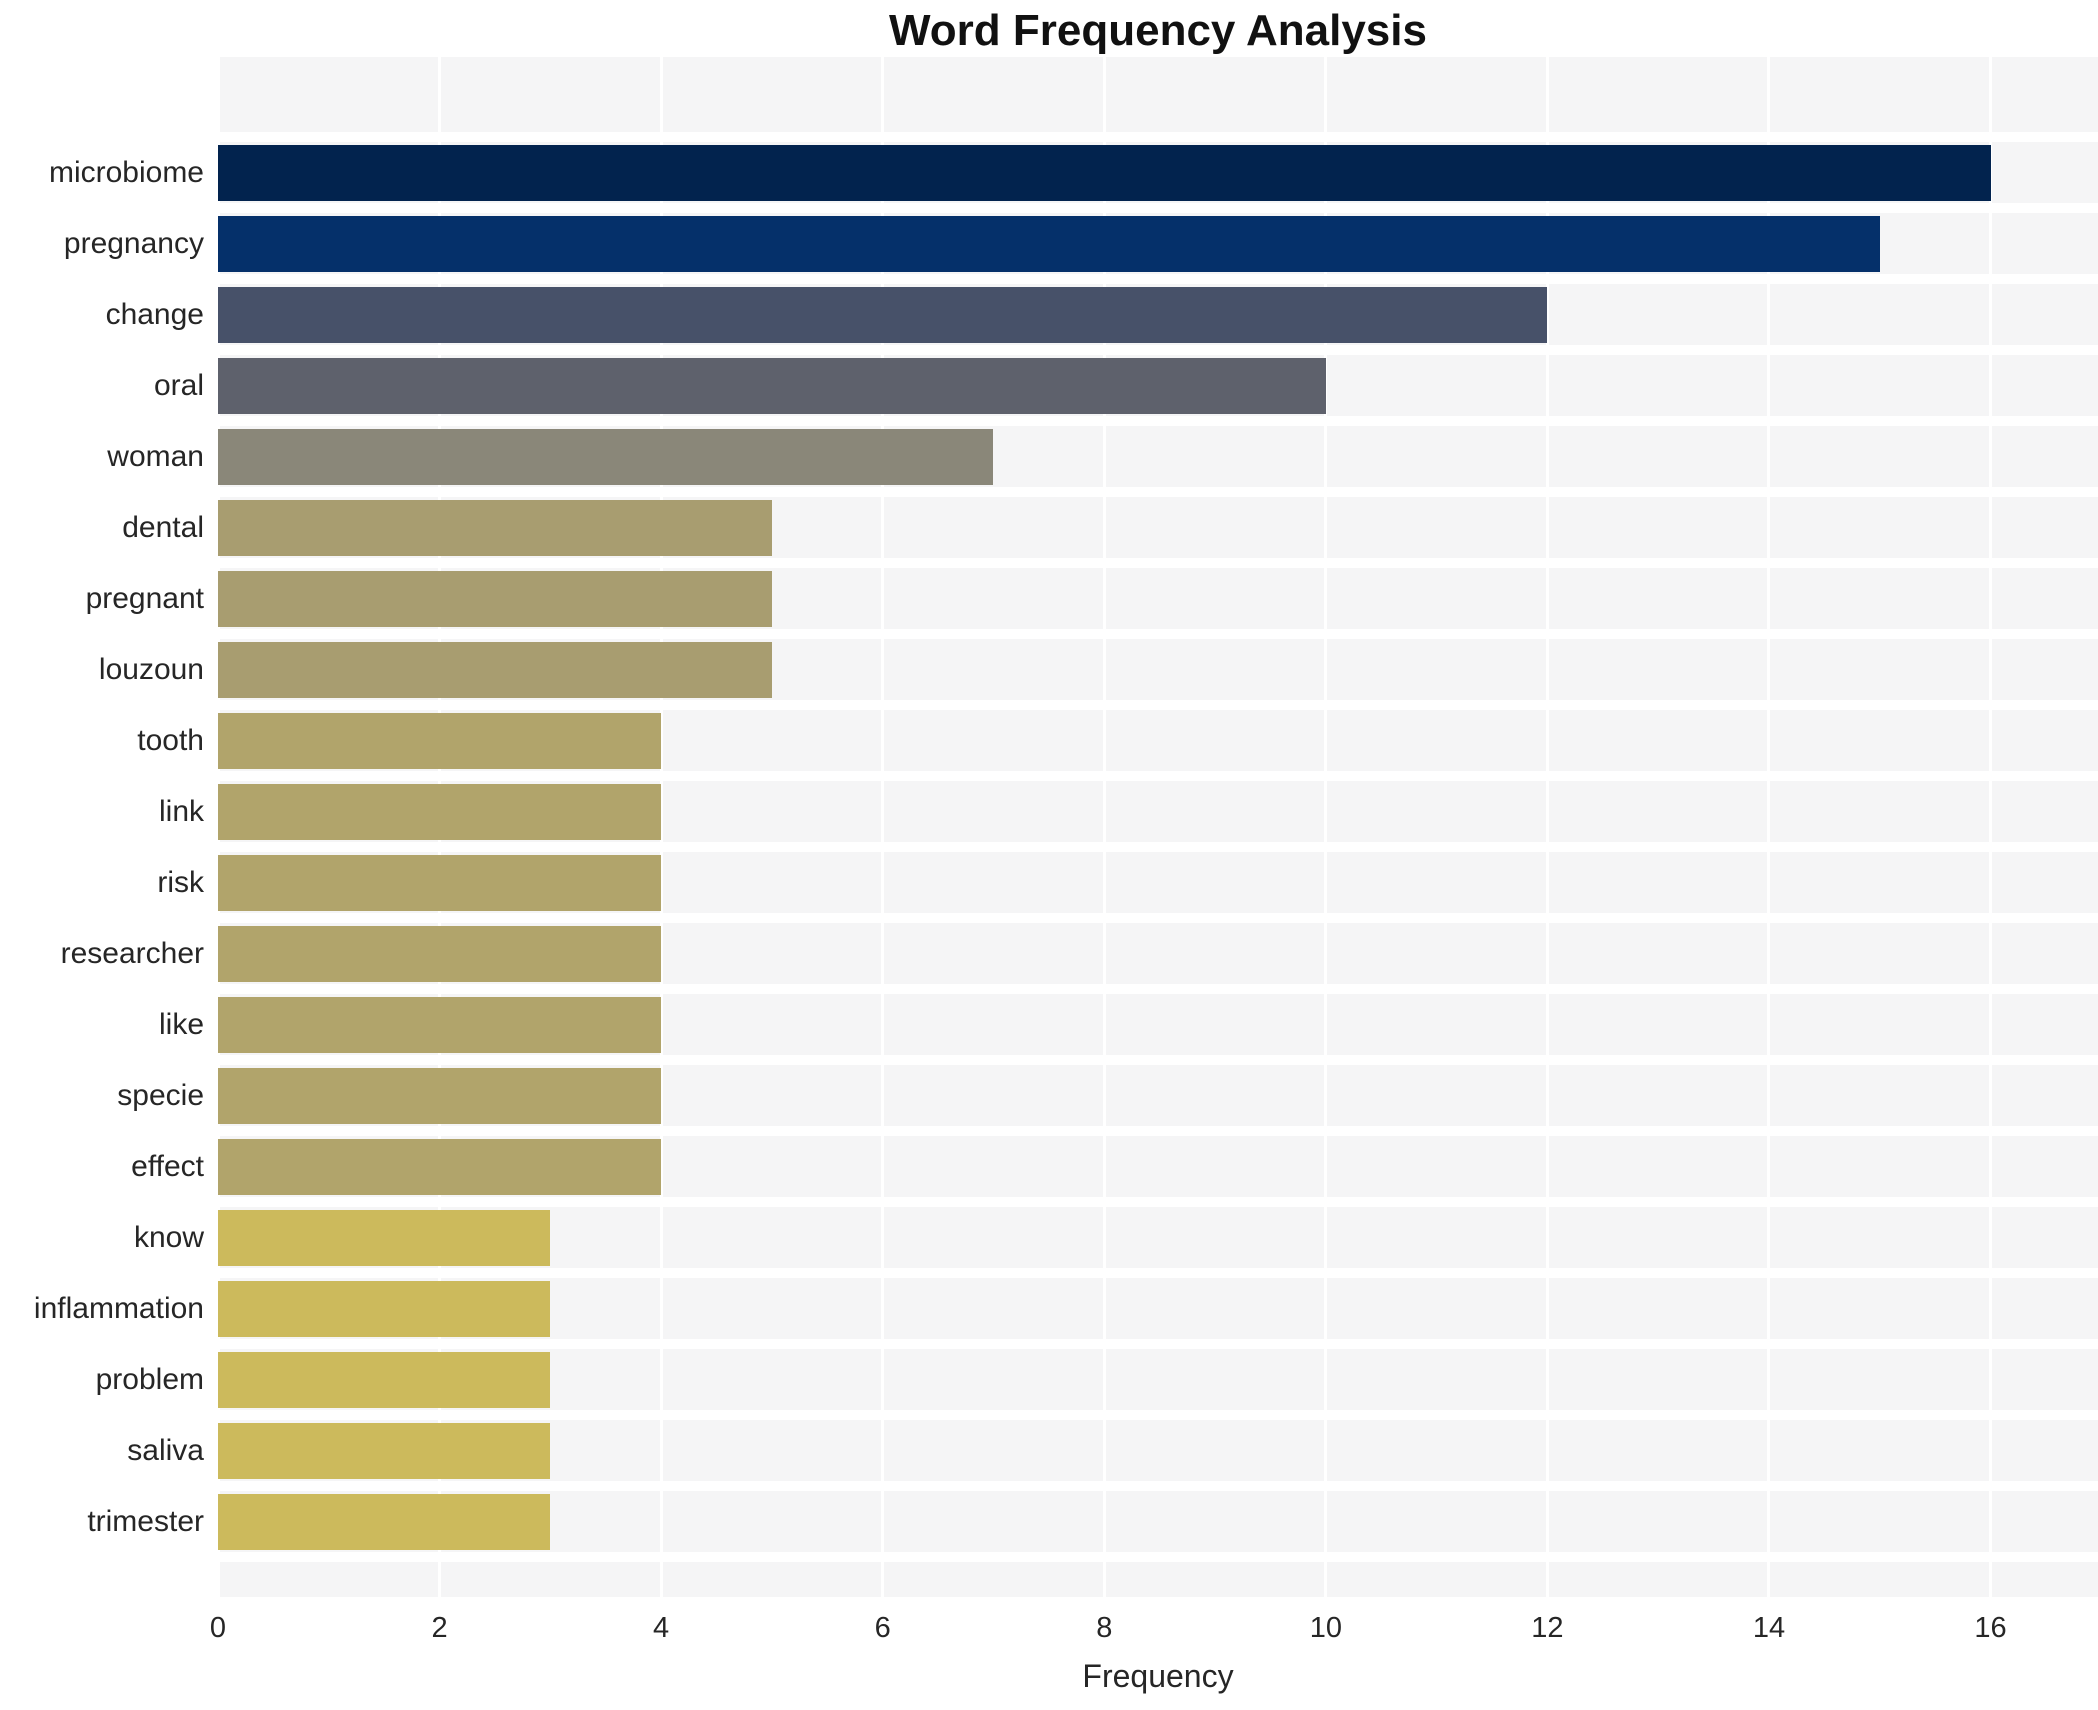 The height and width of the screenshot is (1710, 2098). What do you see at coordinates (181, 1024) in the screenshot?
I see `y-category-label: like` at bounding box center [181, 1024].